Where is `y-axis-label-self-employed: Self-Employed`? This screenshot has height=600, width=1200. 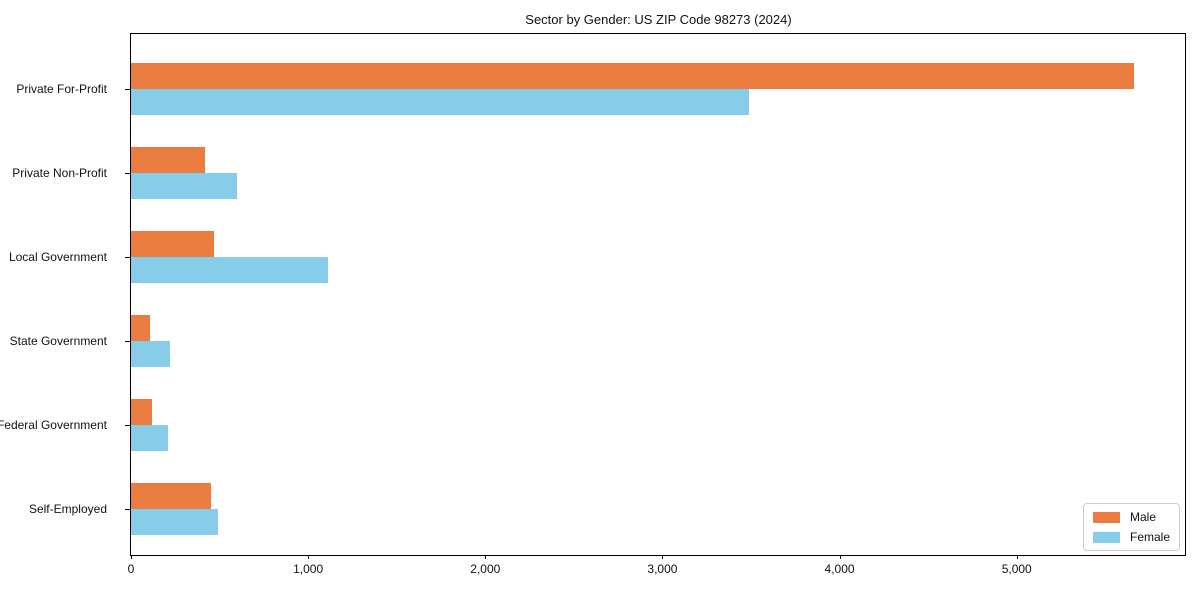 y-axis-label-self-employed: Self-Employed is located at coordinates (67, 509).